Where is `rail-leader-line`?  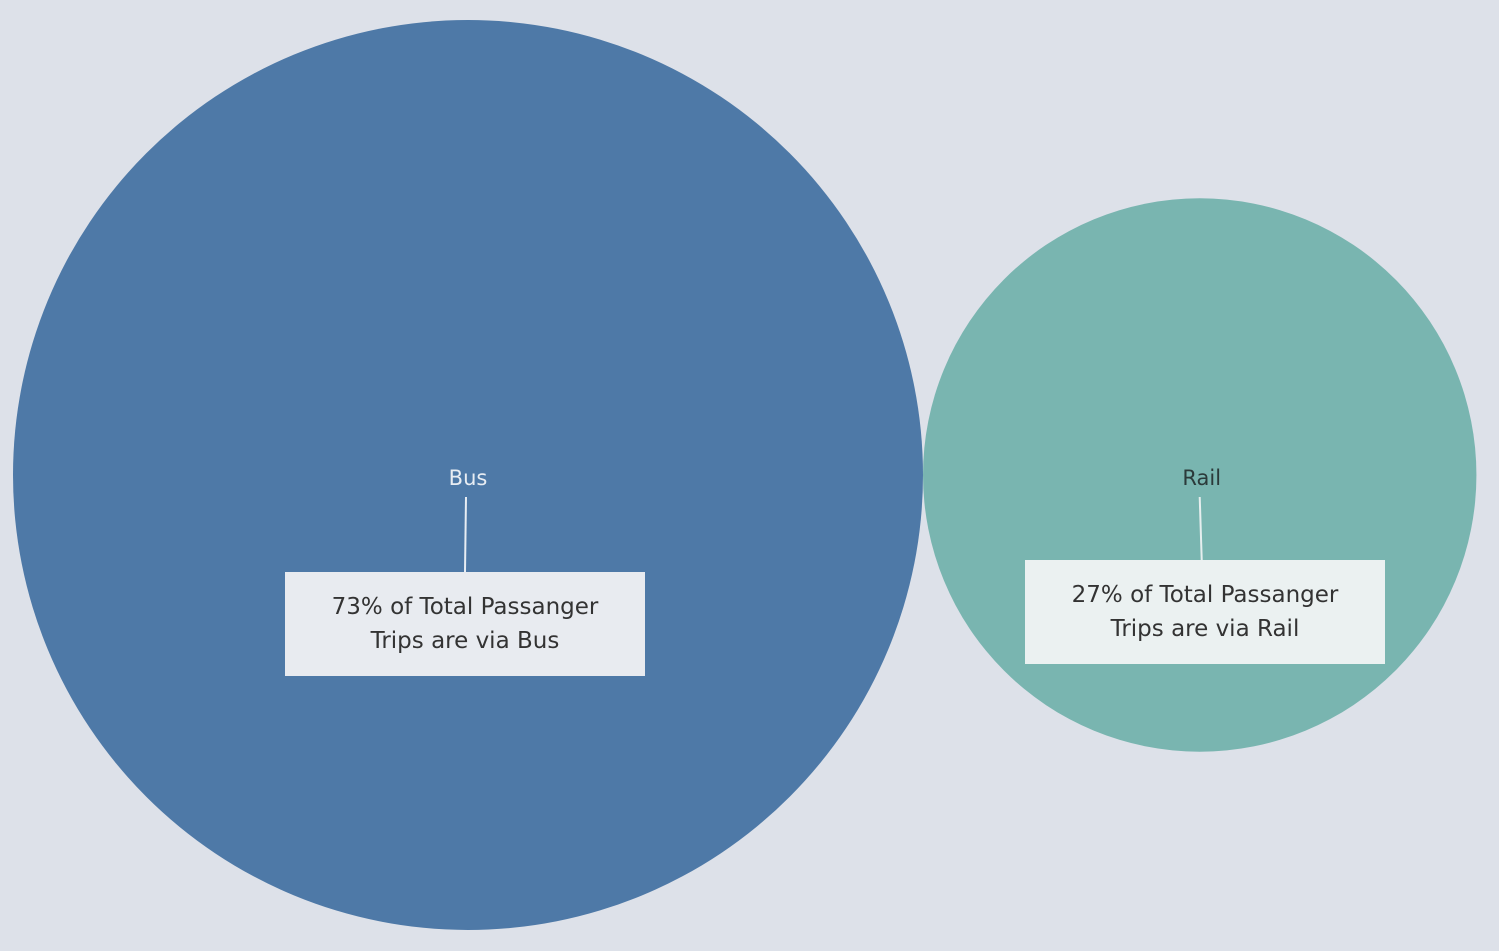 rail-leader-line is located at coordinates (1200, 528).